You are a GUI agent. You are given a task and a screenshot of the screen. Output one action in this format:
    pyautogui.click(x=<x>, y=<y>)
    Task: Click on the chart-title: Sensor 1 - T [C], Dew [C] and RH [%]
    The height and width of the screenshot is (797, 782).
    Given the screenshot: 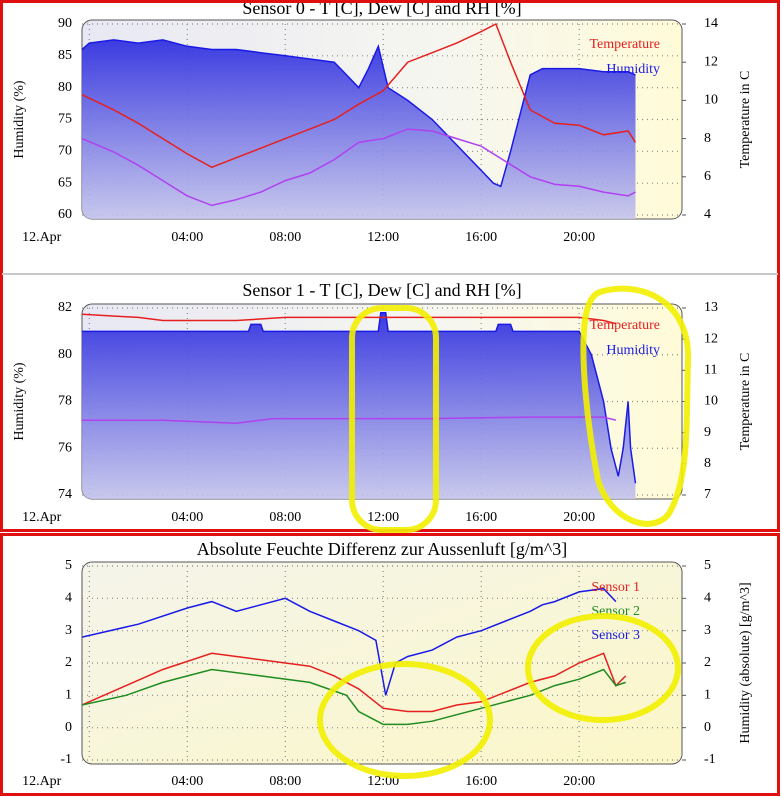 What is the action you would take?
    pyautogui.click(x=381, y=290)
    